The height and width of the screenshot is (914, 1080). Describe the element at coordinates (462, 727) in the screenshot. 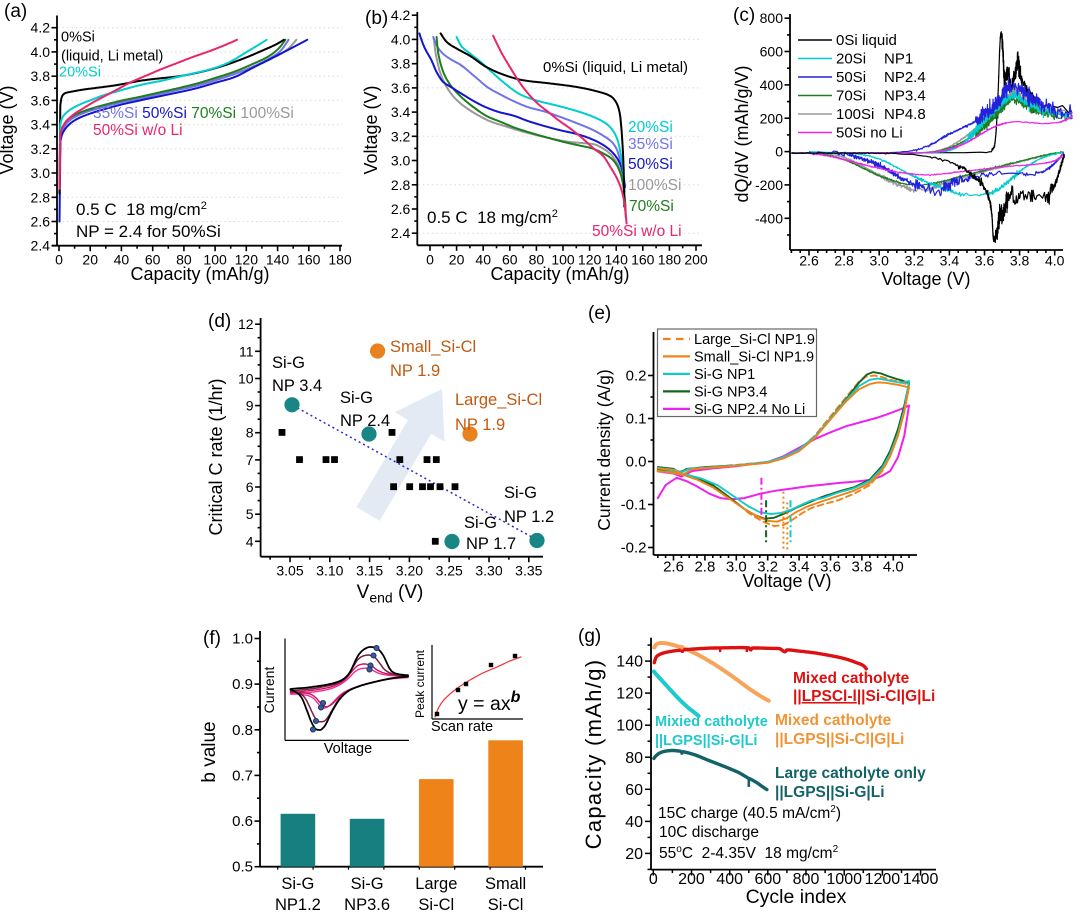

I see `svg-text: Scan rate` at that location.